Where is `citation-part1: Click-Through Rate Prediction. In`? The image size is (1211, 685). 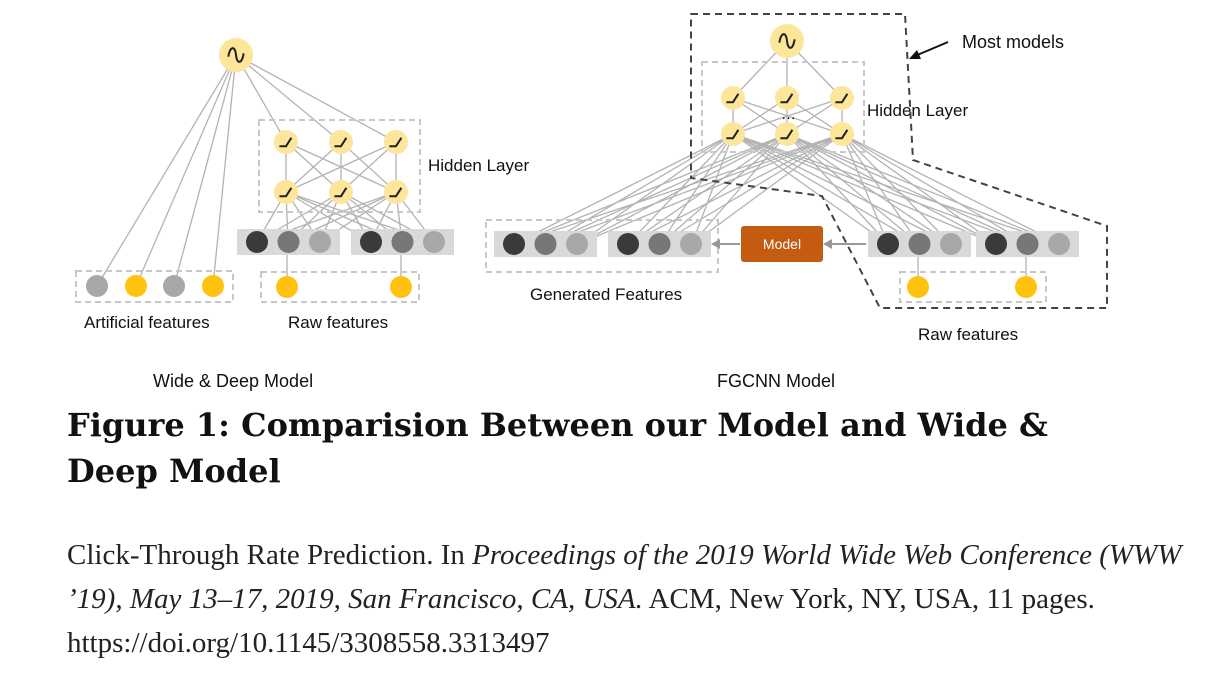
citation-part1: Click-Through Rate Prediction. In is located at coordinates (270, 555).